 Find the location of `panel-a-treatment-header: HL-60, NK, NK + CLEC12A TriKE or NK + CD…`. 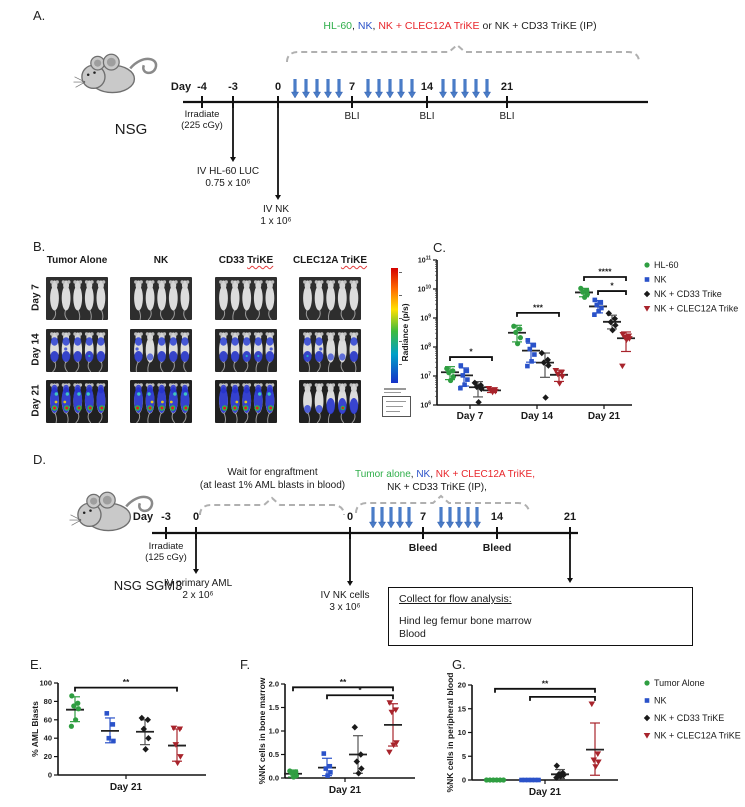

panel-a-treatment-header: HL-60, NK, NK + CLEC12A TriKE or NK + CD… is located at coordinates (460, 26).